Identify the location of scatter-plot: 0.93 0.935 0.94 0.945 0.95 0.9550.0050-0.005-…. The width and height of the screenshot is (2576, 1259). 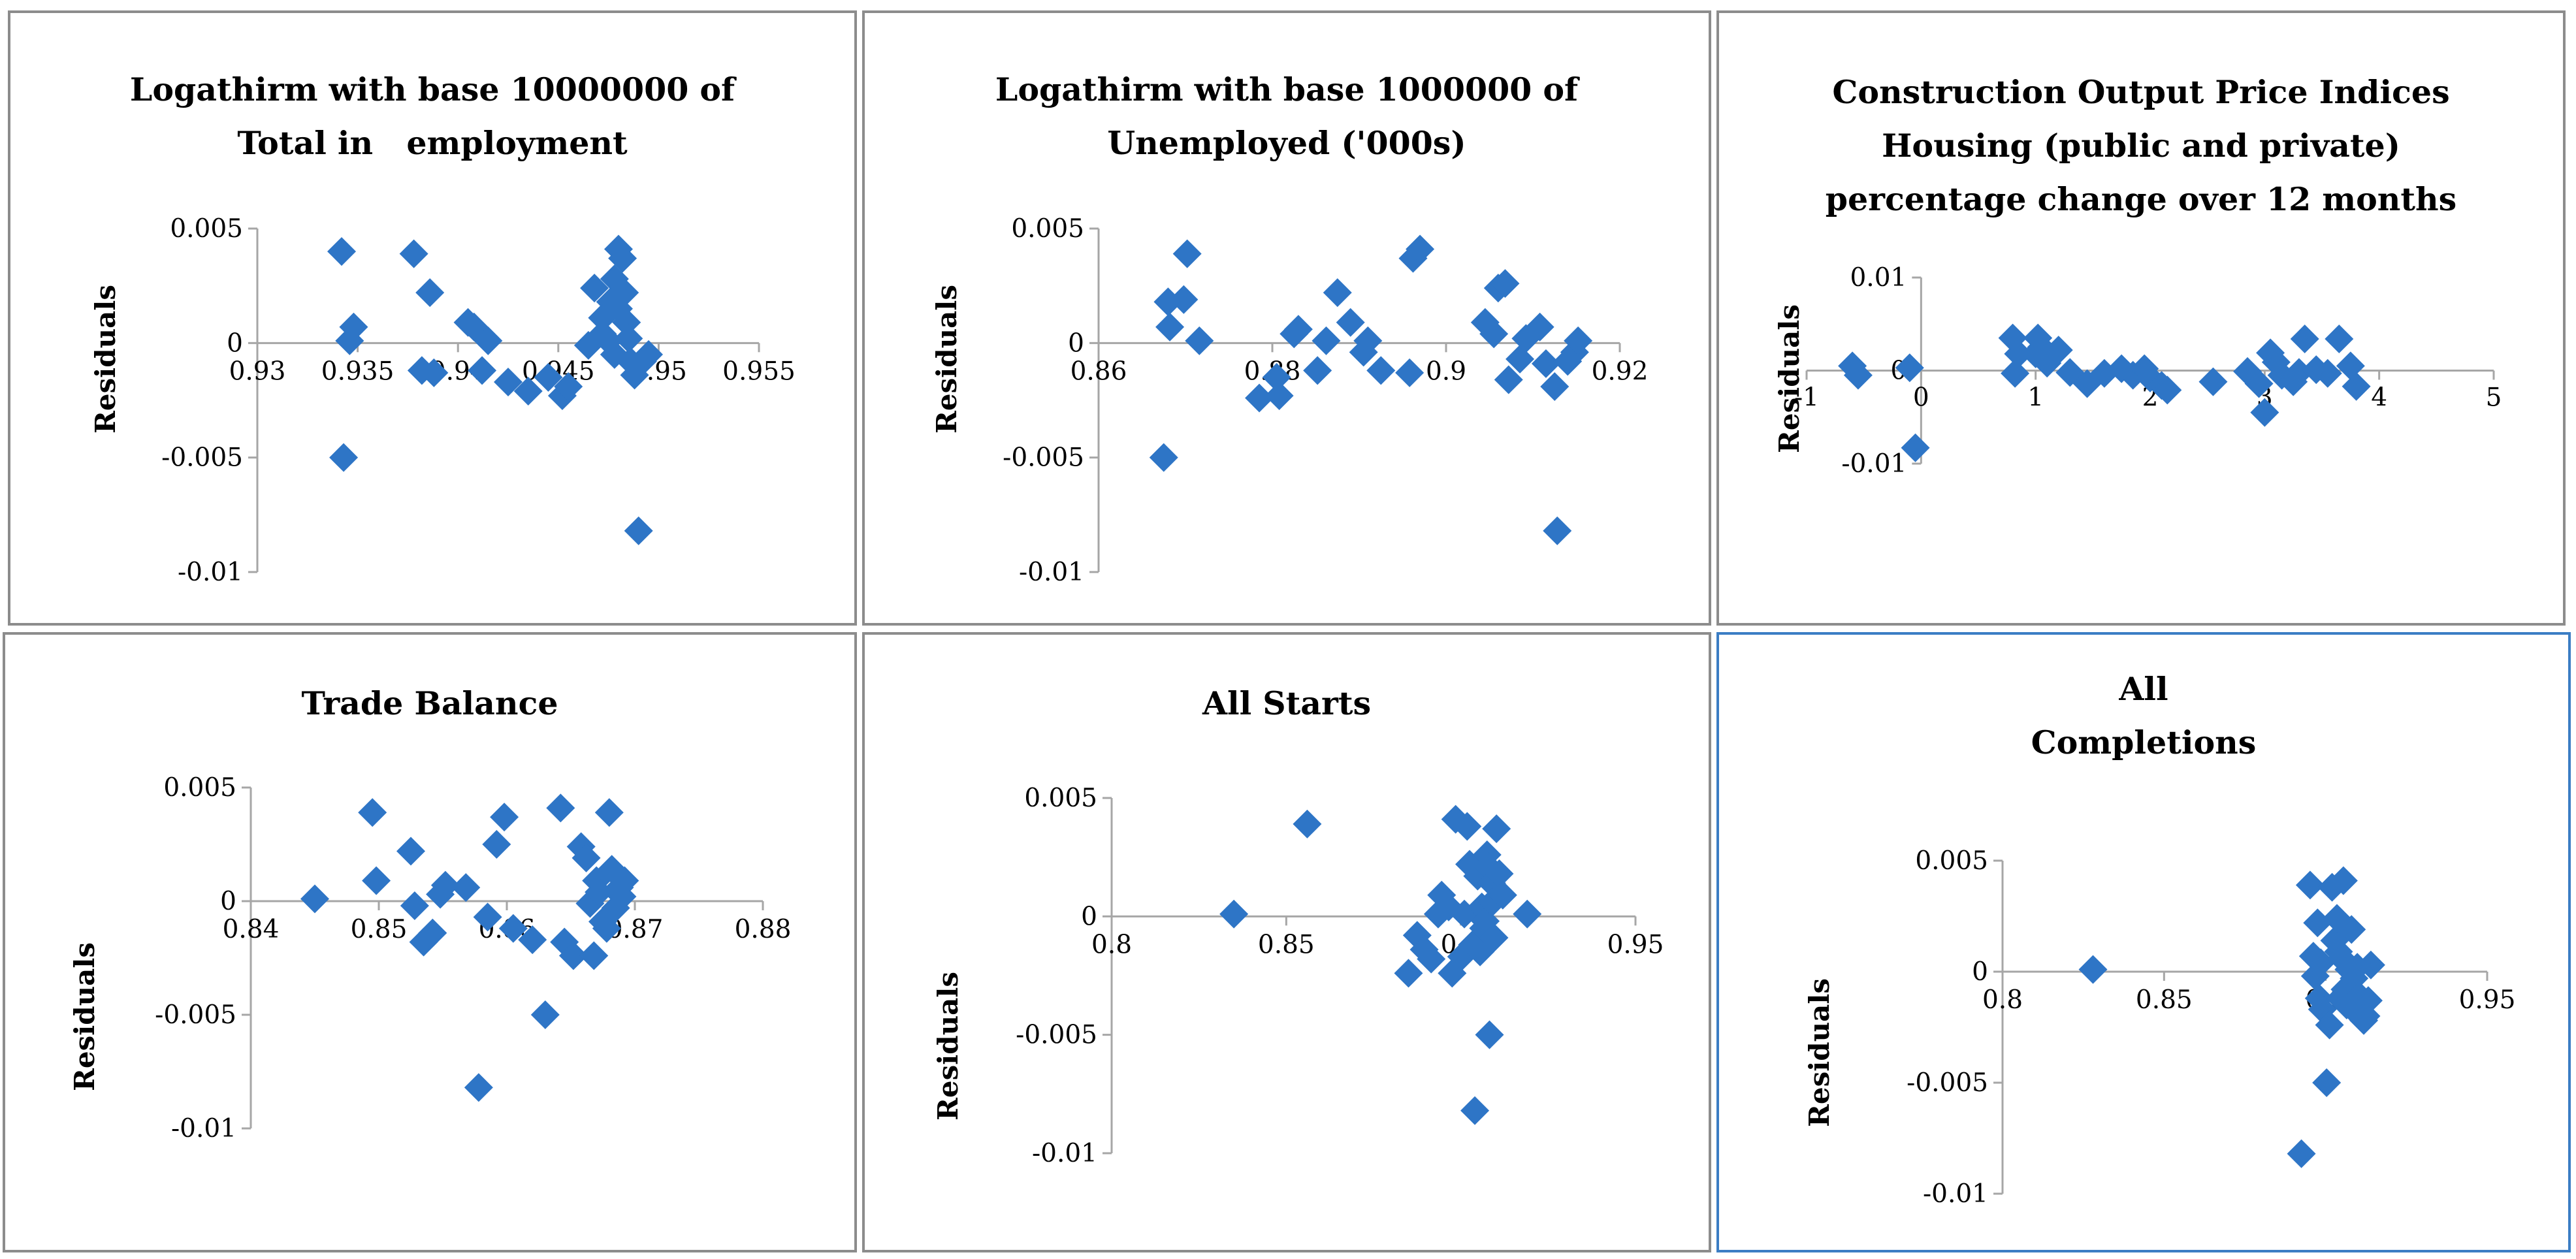
(442, 400).